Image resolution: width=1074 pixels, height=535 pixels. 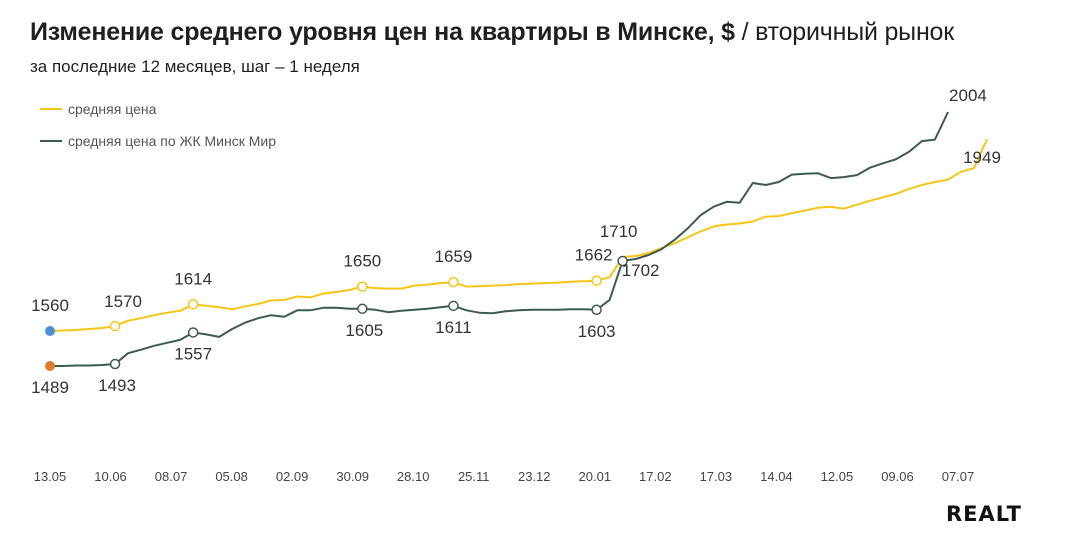 What do you see at coordinates (837, 476) in the screenshot?
I see `x-tick-label: 12.05` at bounding box center [837, 476].